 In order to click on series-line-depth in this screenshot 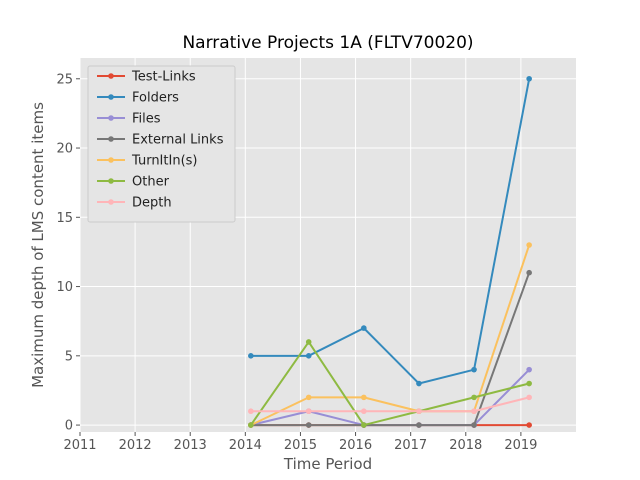, I will do `click(390, 404)`.